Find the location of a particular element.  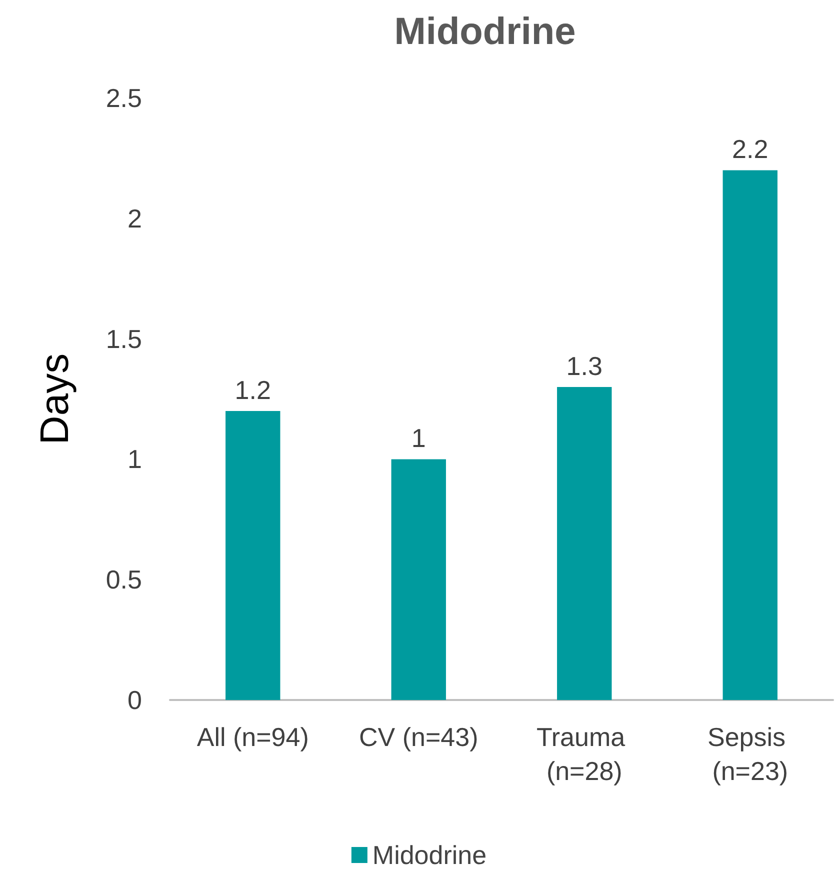

x-tick-label: CV (n=43) is located at coordinates (418, 737).